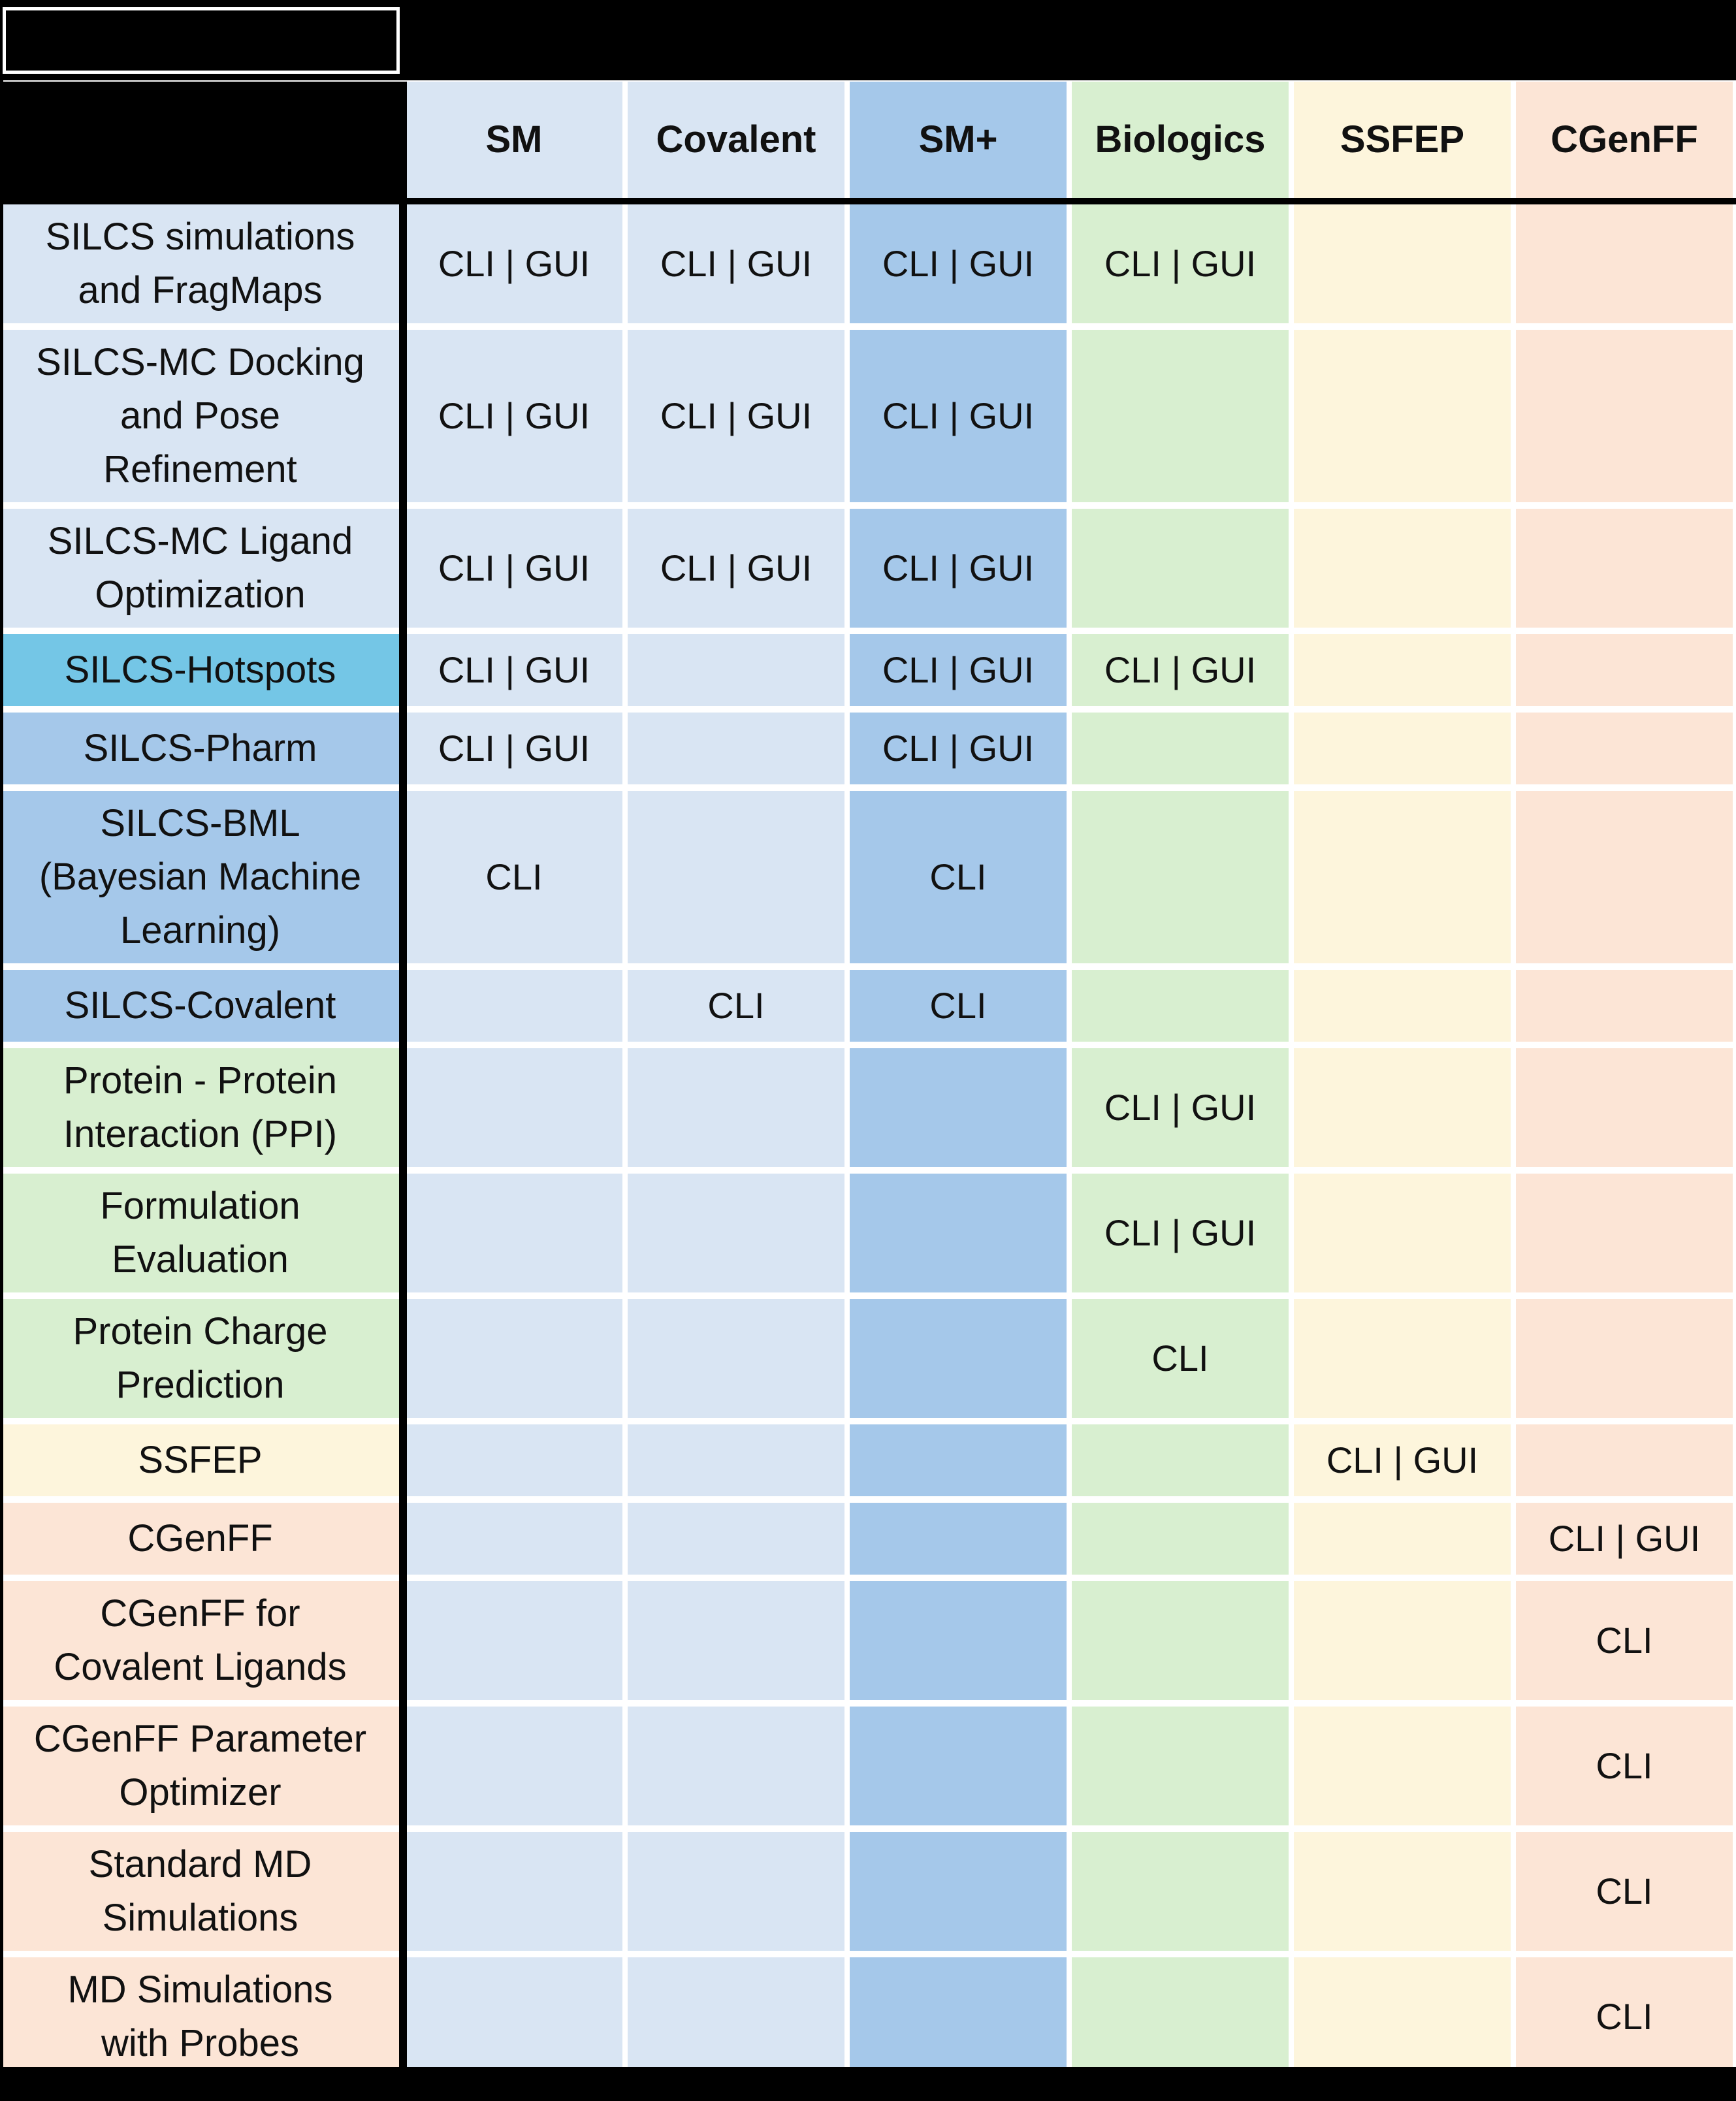 The image size is (1736, 2101). I want to click on cell-silcs-simulations-and-fragmaps-ssfep, so click(1402, 263).